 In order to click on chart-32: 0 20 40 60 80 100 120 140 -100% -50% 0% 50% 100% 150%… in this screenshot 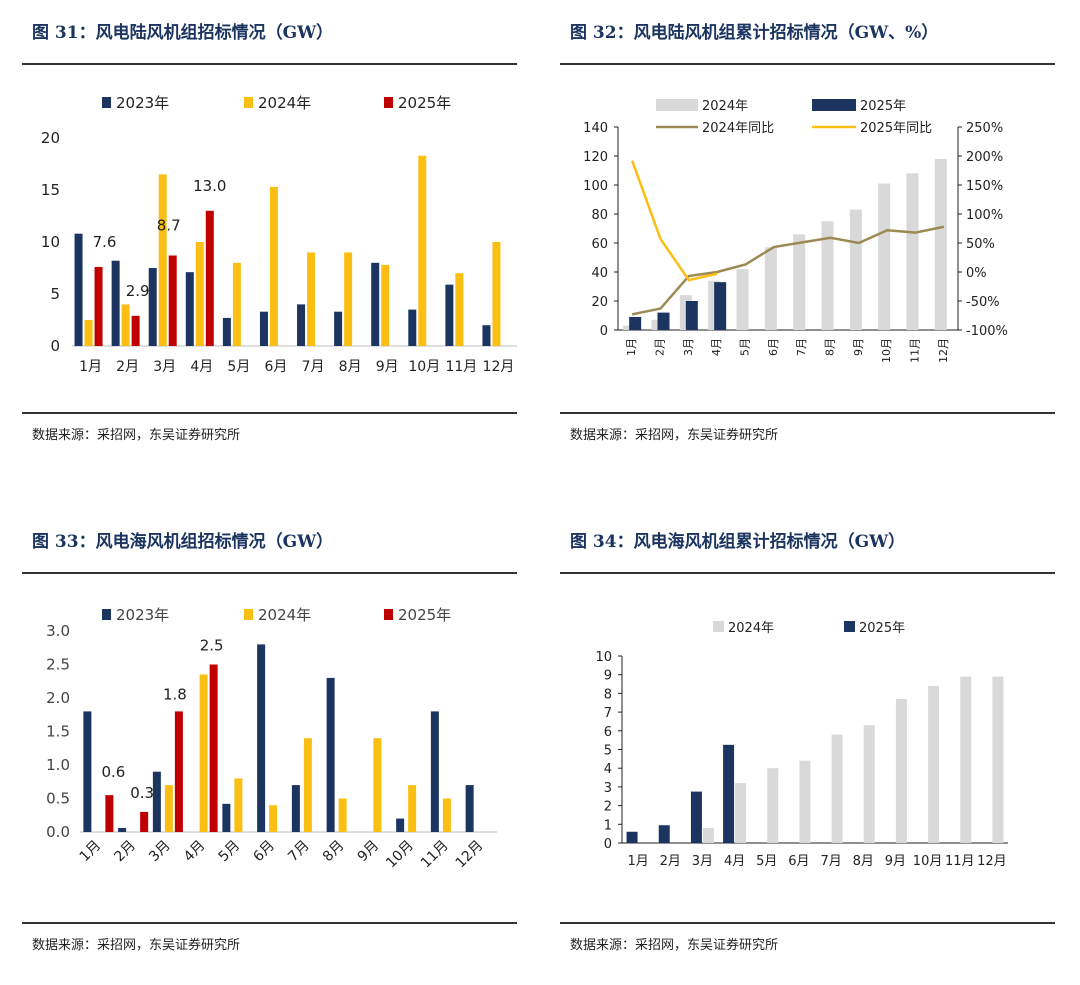, I will do `click(795, 231)`.